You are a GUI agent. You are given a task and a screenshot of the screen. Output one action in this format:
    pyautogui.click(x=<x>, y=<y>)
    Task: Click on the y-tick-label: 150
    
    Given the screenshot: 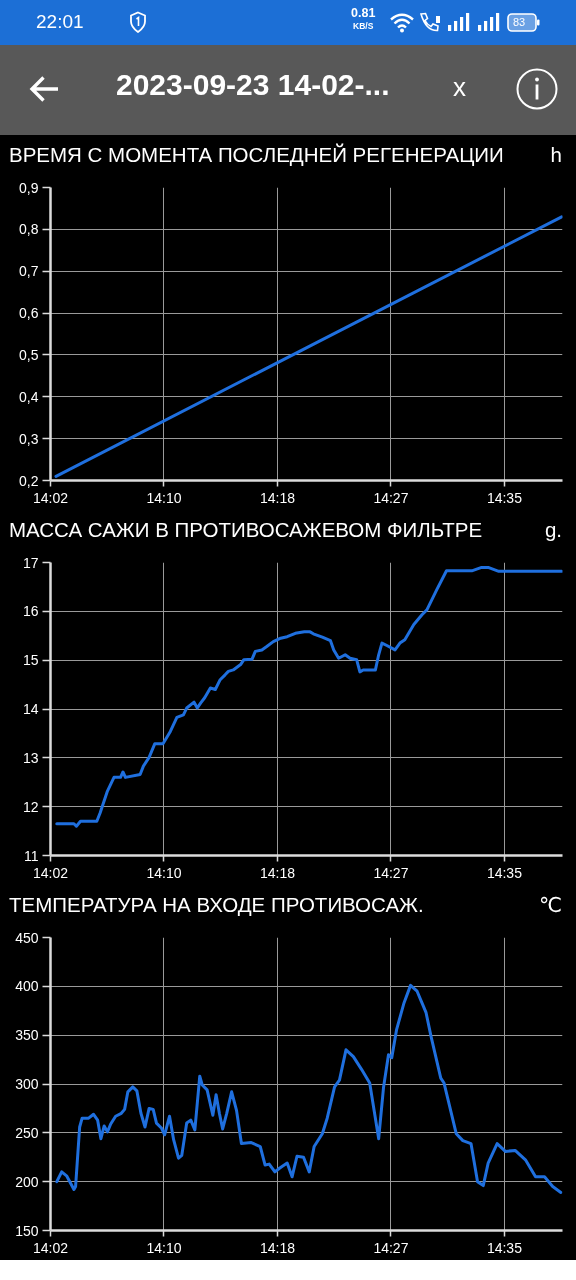 What is the action you would take?
    pyautogui.click(x=27, y=1230)
    